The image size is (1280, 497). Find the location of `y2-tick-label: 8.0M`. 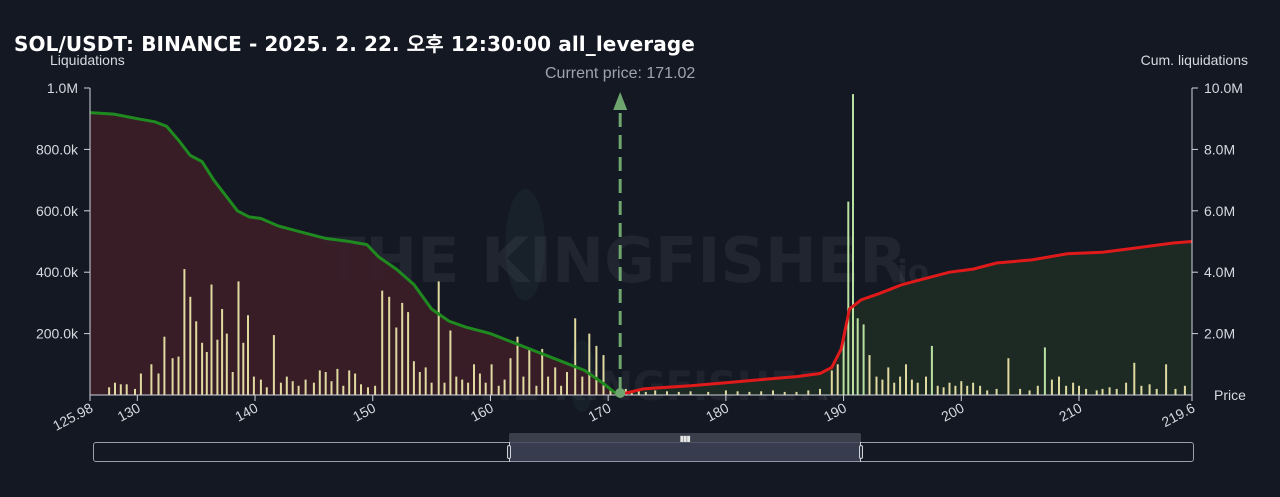

y2-tick-label: 8.0M is located at coordinates (1219, 149).